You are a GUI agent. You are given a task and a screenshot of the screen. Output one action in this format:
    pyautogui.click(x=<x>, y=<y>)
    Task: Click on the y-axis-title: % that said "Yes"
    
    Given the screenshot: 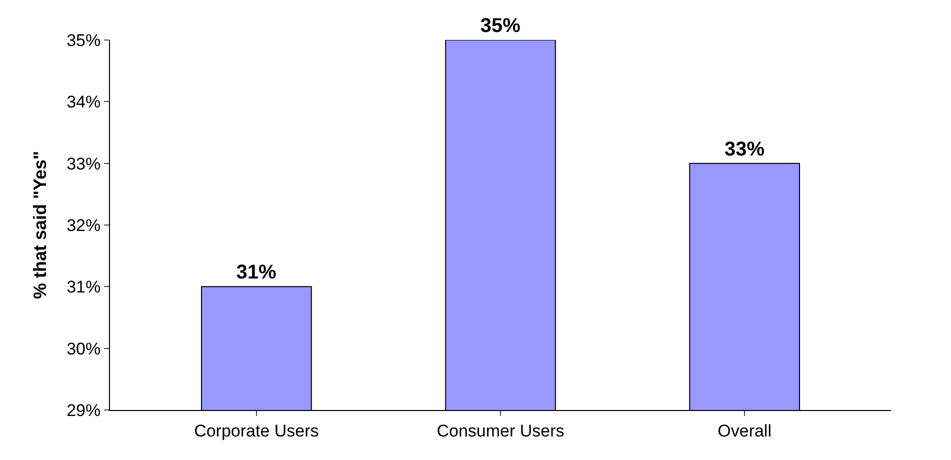 What is the action you would take?
    pyautogui.click(x=40, y=225)
    